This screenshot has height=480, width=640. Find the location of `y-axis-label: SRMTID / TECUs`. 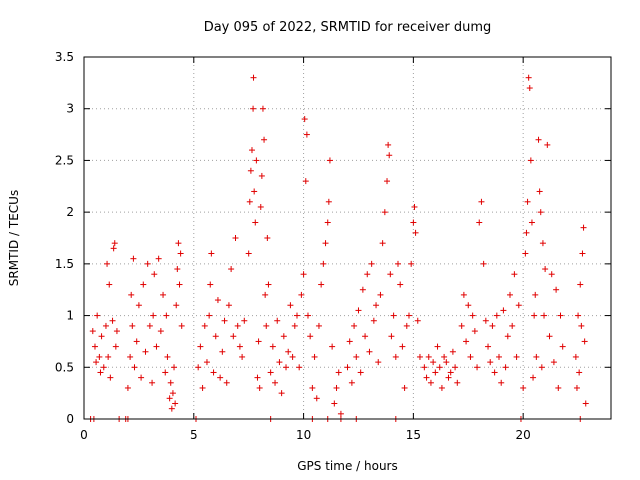

y-axis-label: SRMTID / TECUs is located at coordinates (14, 238).